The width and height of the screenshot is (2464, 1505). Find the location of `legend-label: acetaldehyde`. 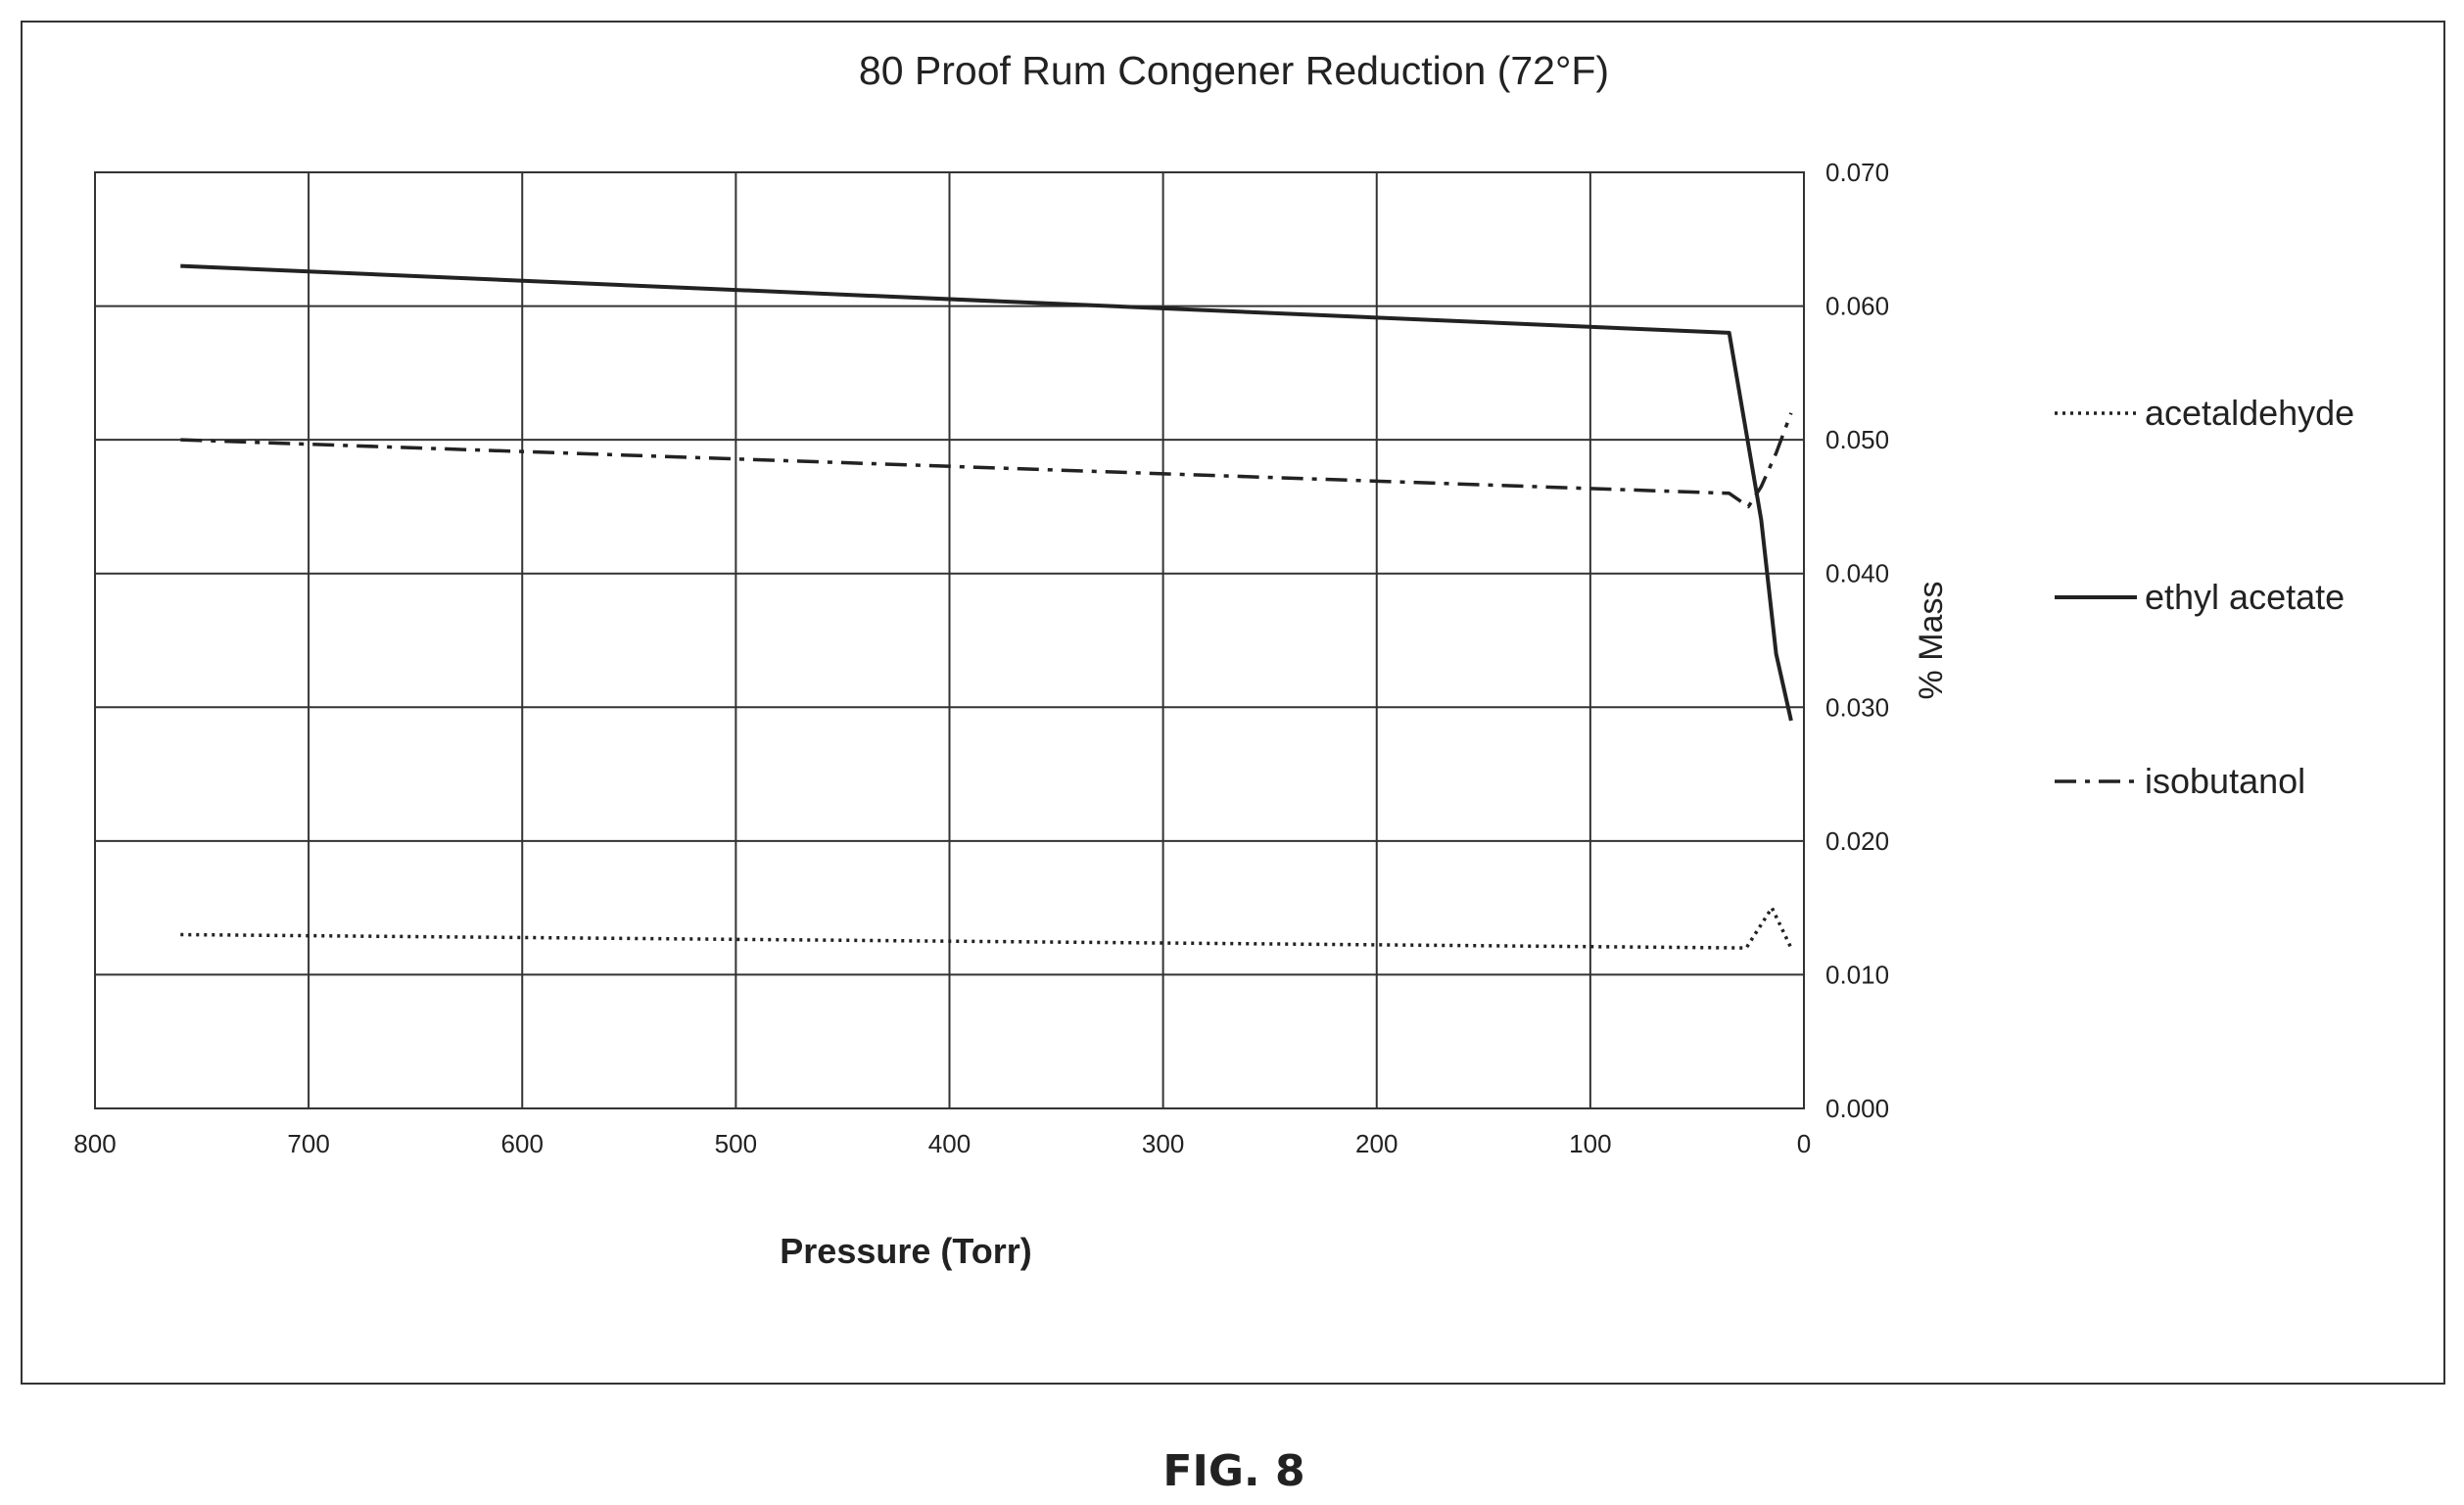

legend-label: acetaldehyde is located at coordinates (2249, 413).